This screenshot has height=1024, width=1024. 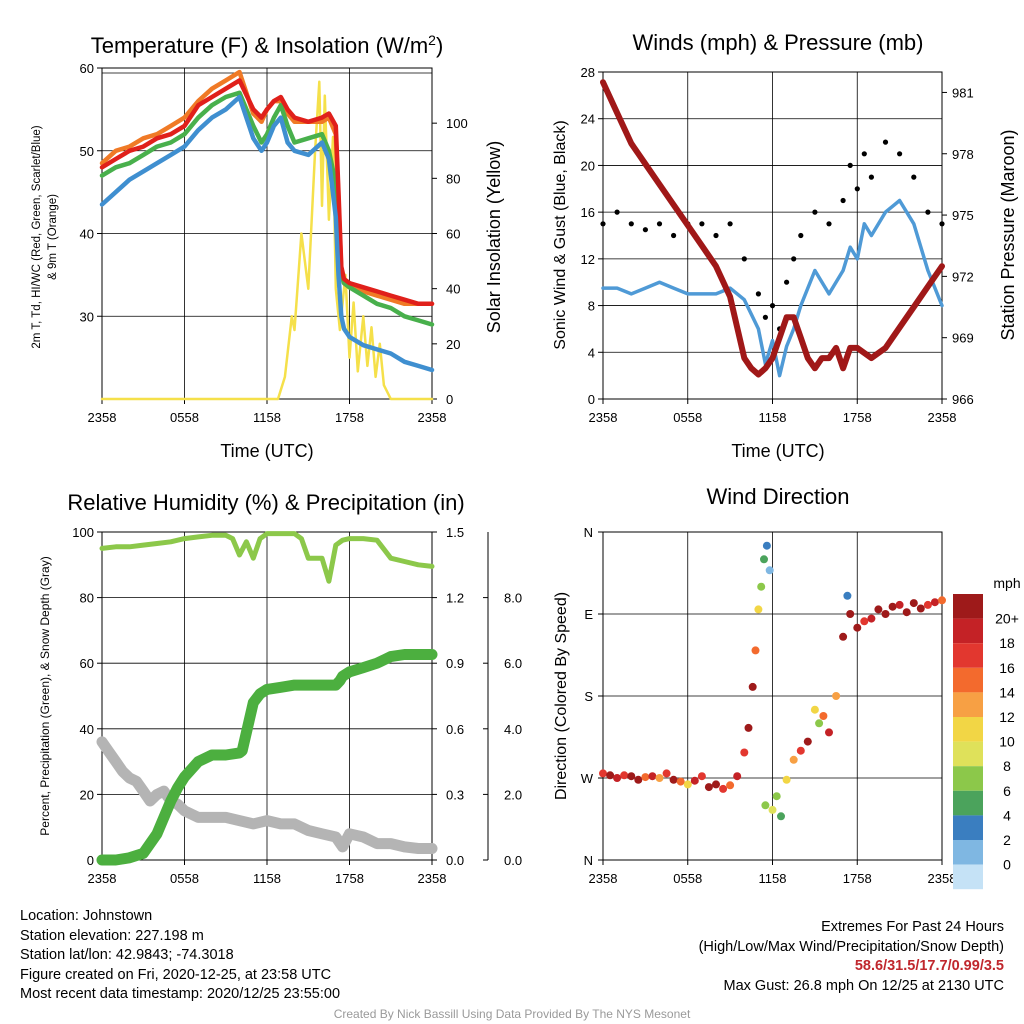 What do you see at coordinates (87, 663) in the screenshot?
I see `humidity-y-tick-label: 60` at bounding box center [87, 663].